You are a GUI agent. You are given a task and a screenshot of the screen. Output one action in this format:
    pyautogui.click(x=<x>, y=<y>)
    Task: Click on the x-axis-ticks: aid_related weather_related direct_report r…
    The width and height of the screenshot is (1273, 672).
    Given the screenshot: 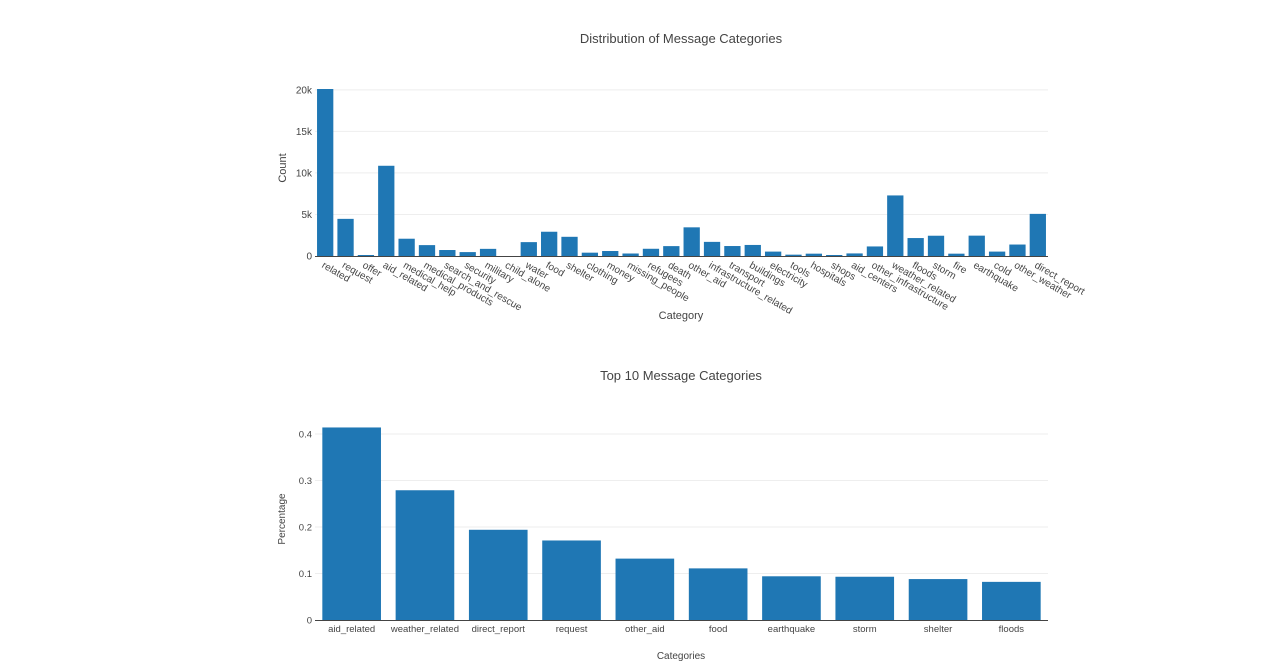 What is the action you would take?
    pyautogui.click(x=676, y=629)
    